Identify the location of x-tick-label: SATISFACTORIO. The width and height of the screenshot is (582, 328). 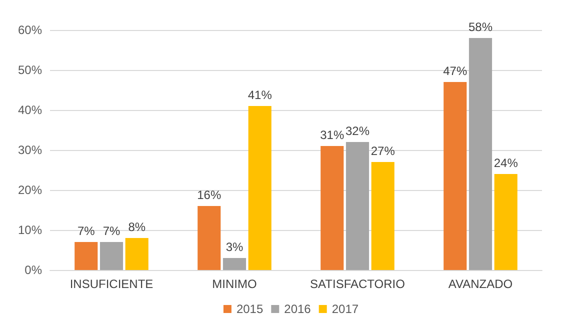
(357, 284).